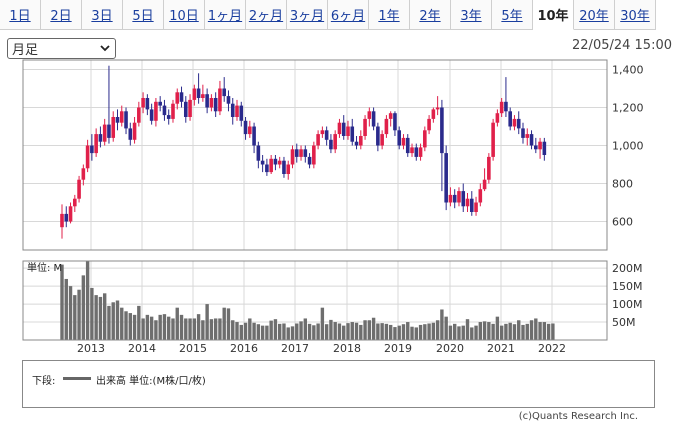  What do you see at coordinates (594, 15) in the screenshot?
I see `tab-14: 20年` at bounding box center [594, 15].